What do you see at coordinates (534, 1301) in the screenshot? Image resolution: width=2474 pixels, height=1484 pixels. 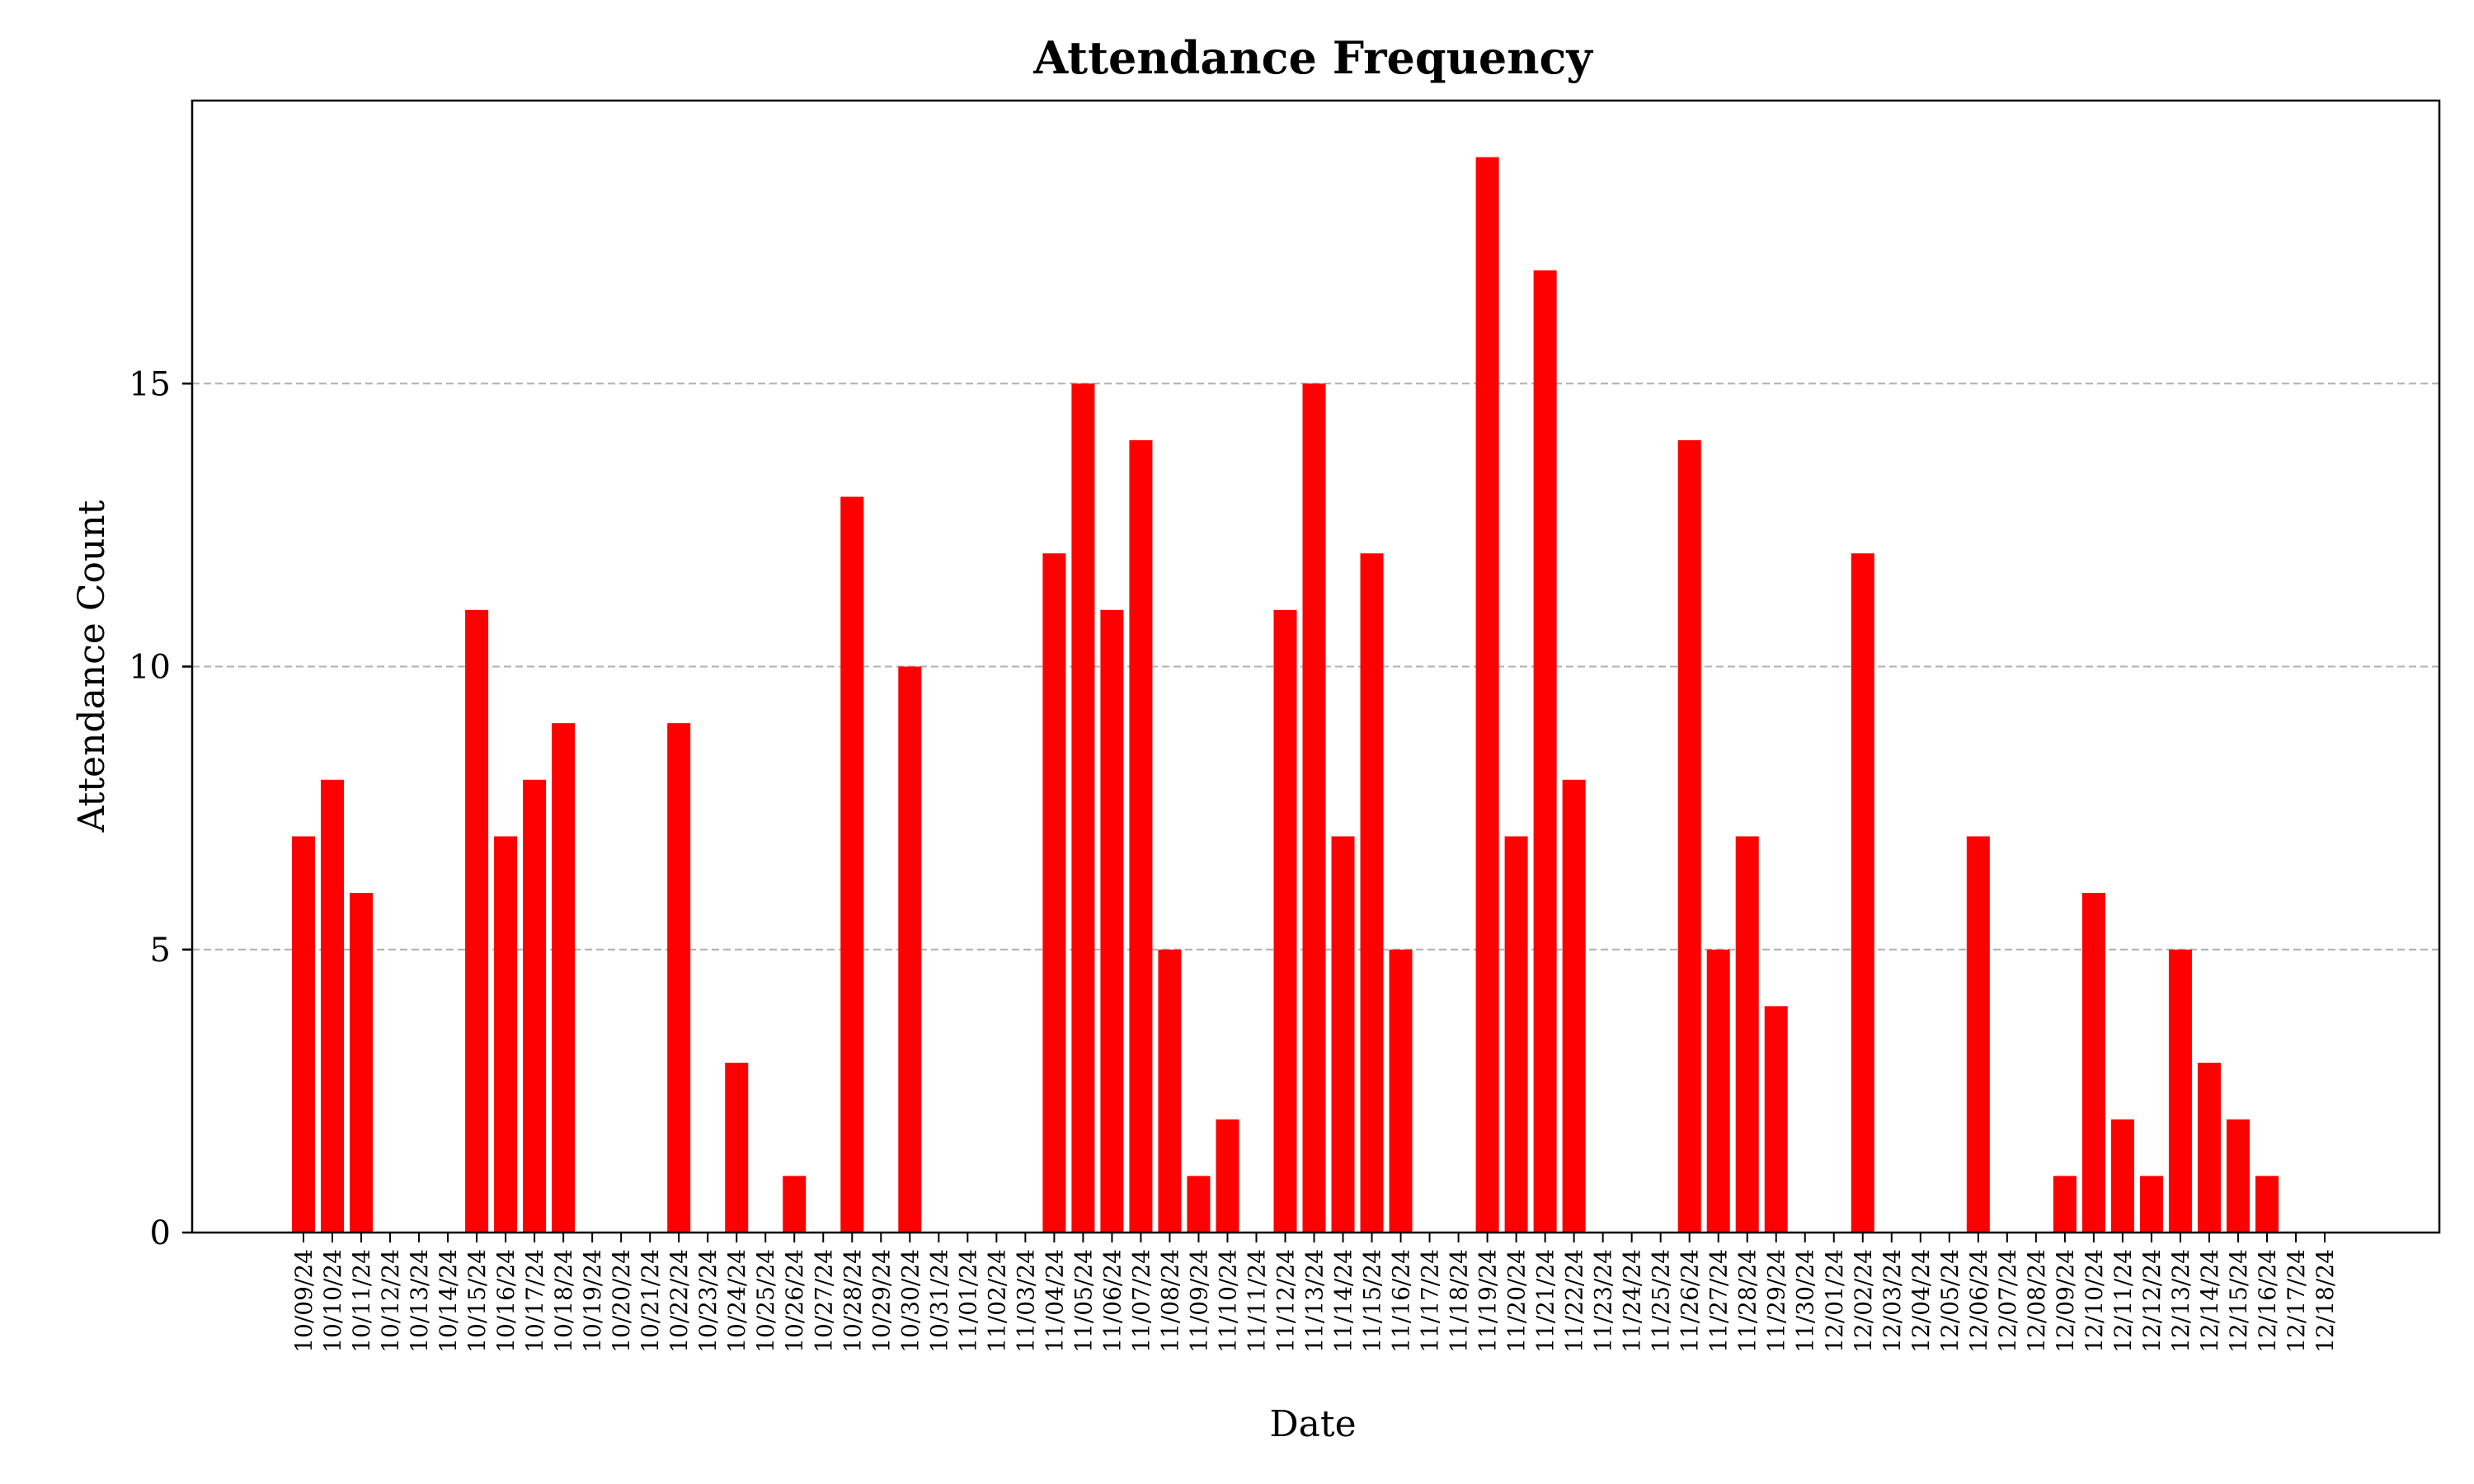 I see `x-tick-label: 10/17/24` at bounding box center [534, 1301].